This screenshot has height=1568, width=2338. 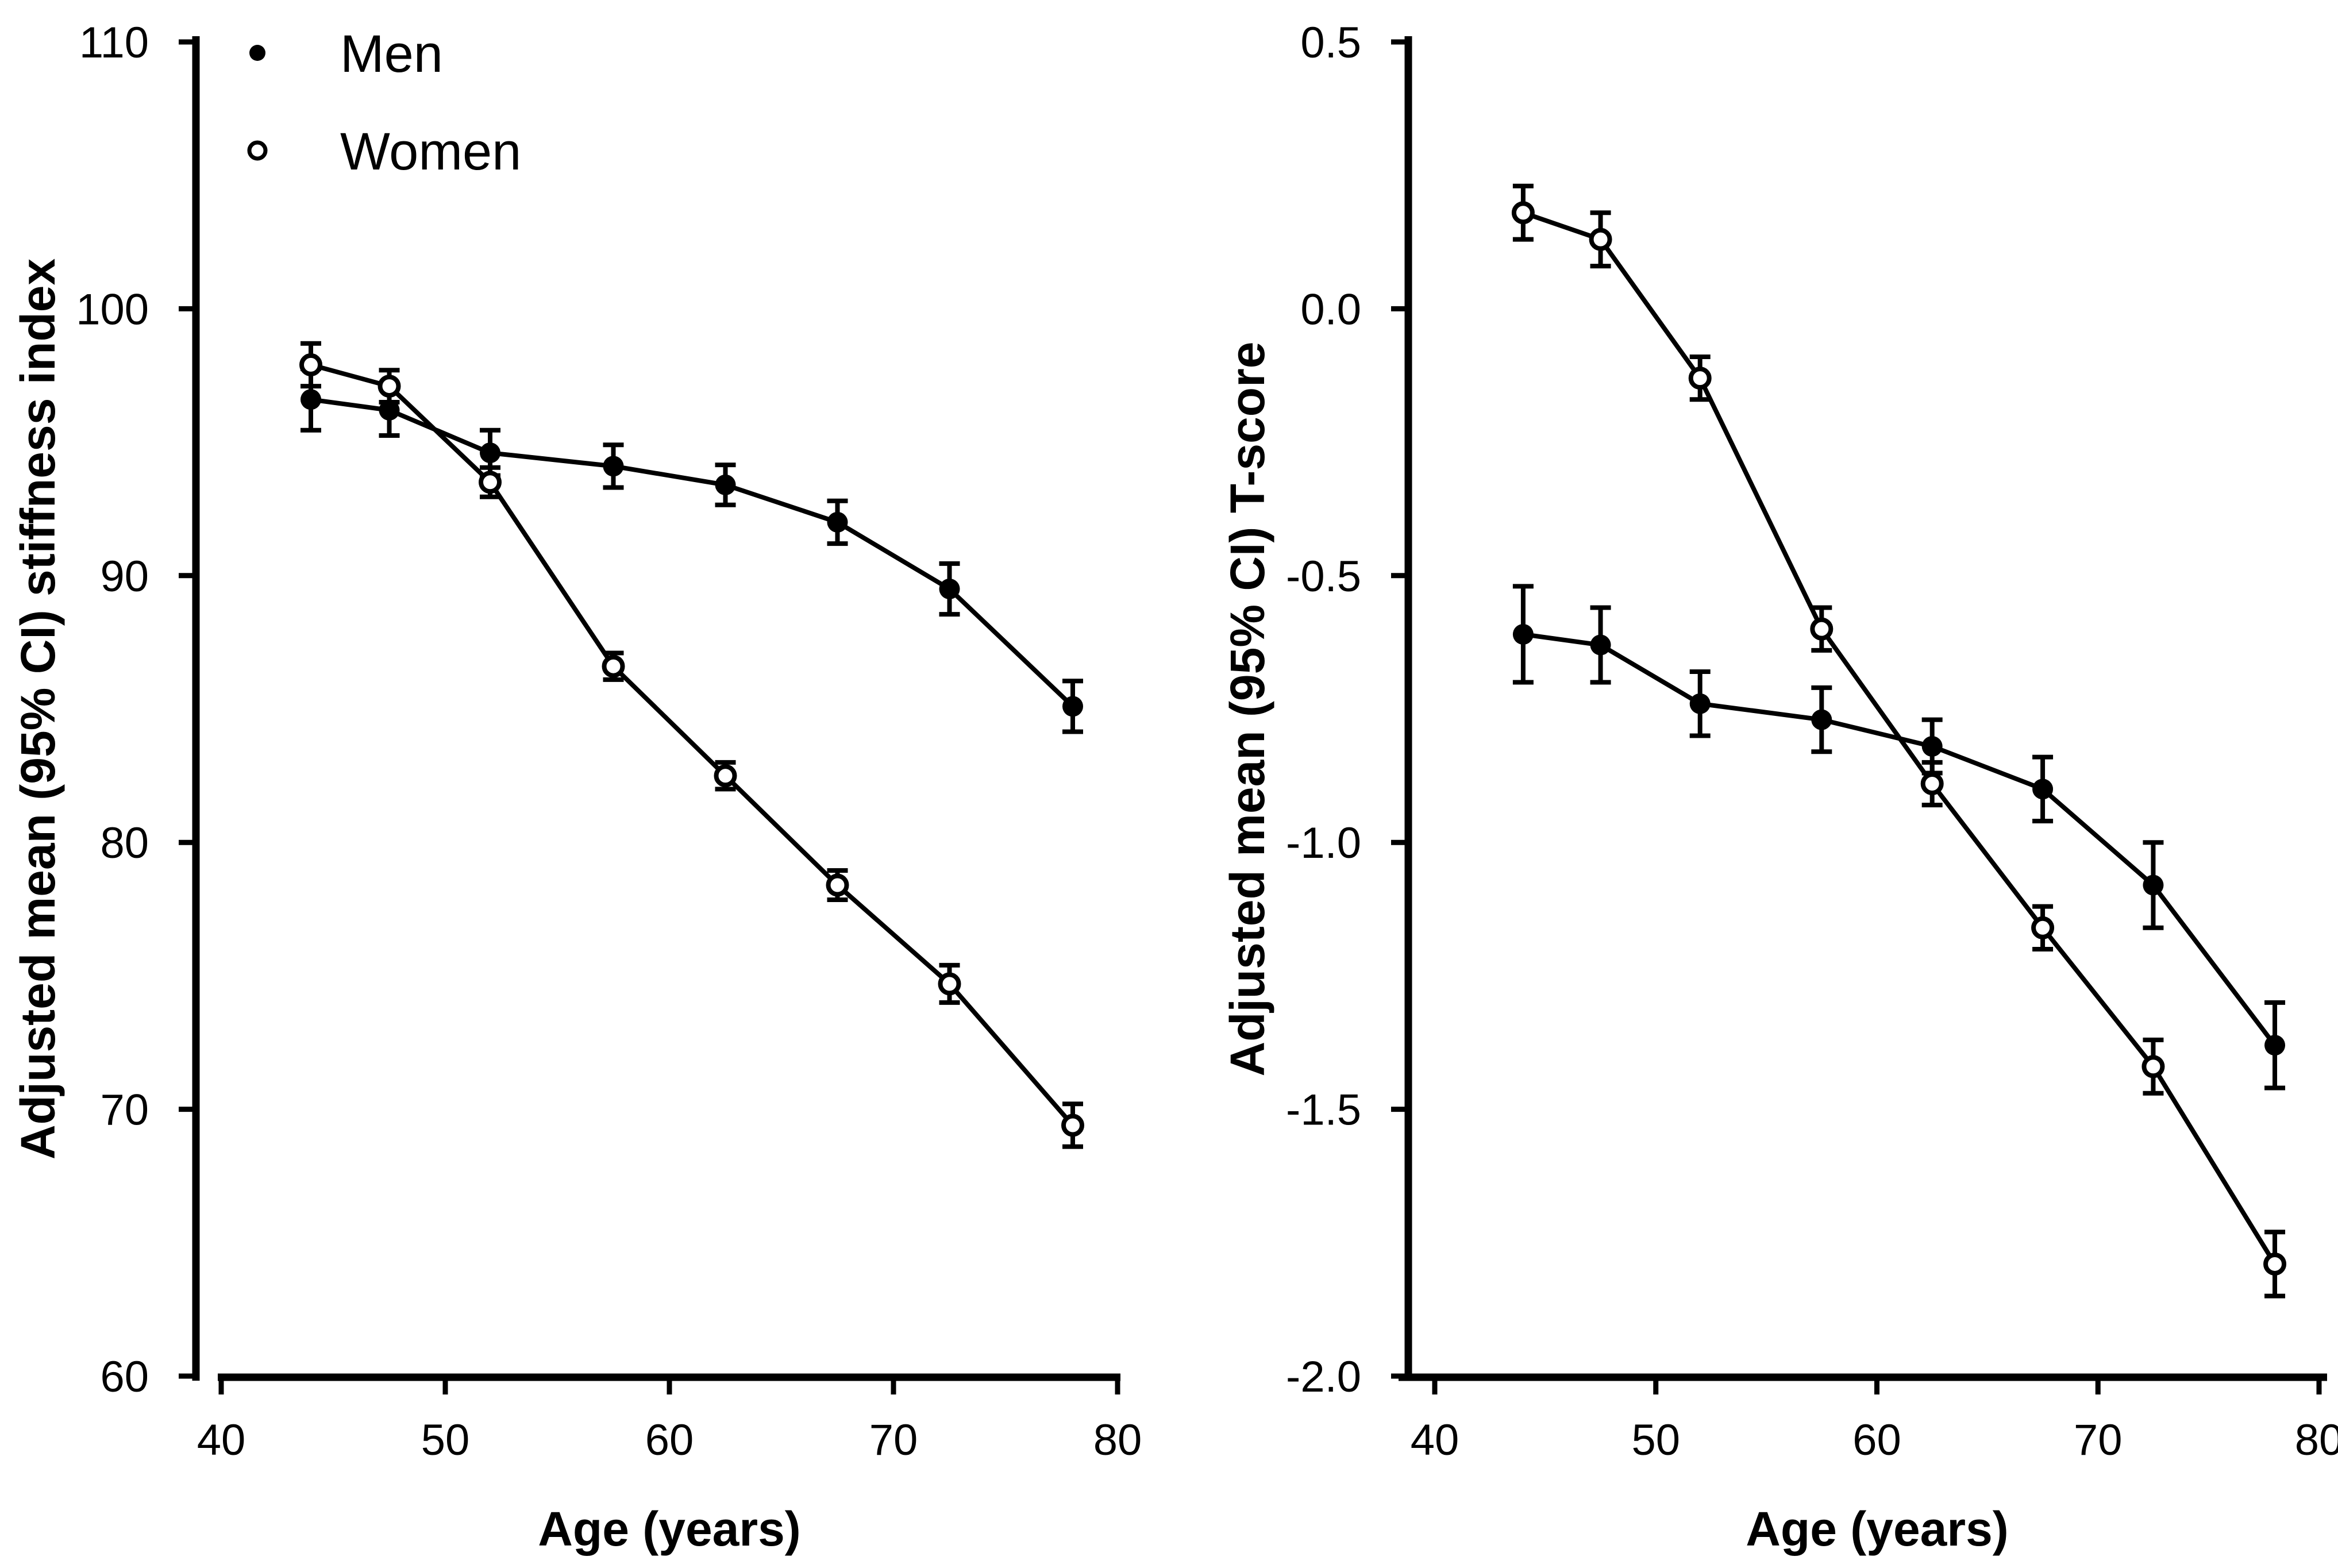 I want to click on panel-right-x-axis-title: Age (years), so click(x=1877, y=1529).